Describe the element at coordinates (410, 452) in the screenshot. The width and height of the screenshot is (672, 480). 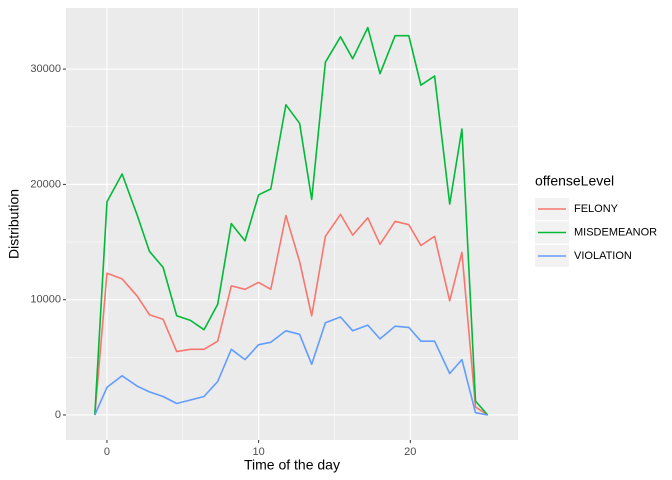
I see `x-tick-label: 20` at that location.